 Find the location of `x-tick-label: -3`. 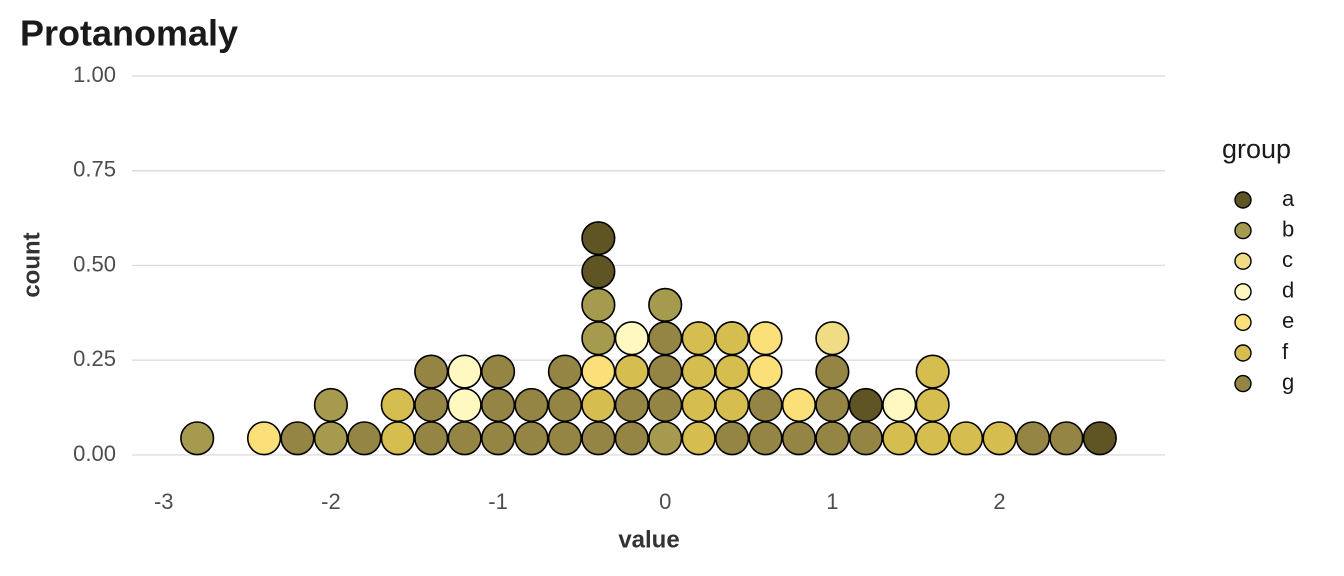

x-tick-label: -3 is located at coordinates (164, 501).